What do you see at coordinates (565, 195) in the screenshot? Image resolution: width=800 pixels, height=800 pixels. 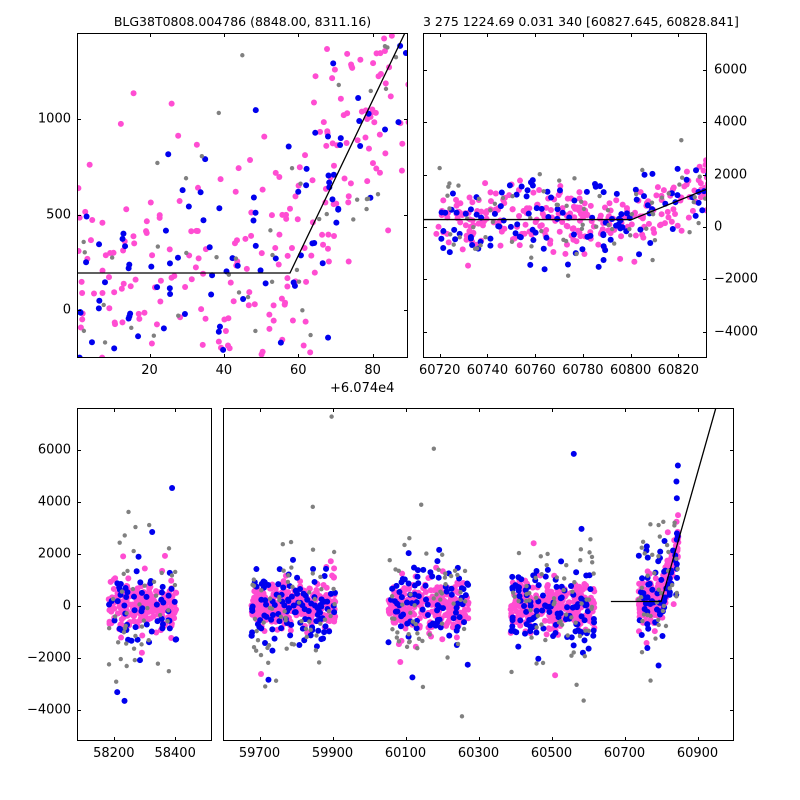 I see `panel-top-right` at bounding box center [565, 195].